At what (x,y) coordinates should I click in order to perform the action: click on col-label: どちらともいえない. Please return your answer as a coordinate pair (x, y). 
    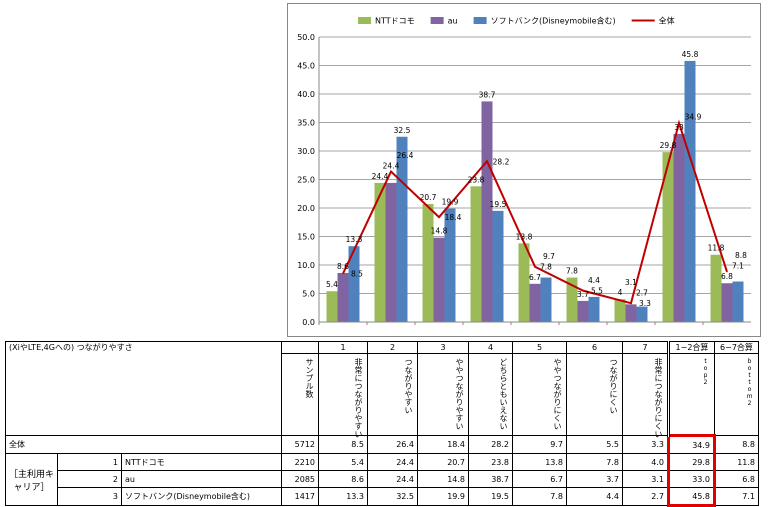
    Looking at the image, I should click on (490, 394).